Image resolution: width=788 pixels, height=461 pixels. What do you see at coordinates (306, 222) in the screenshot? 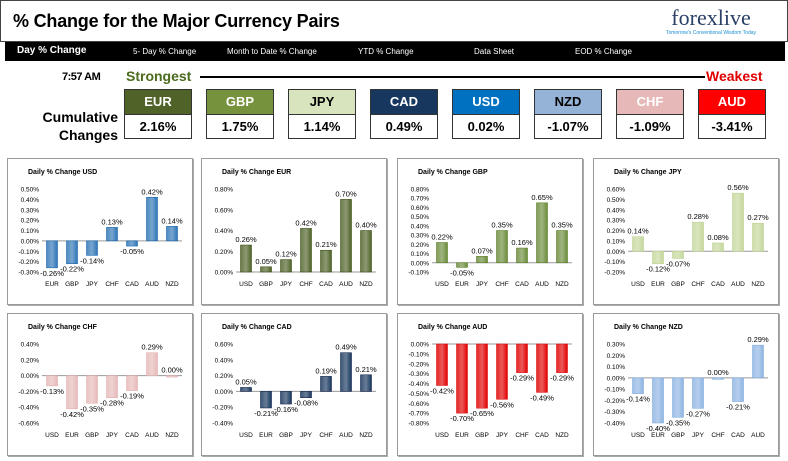
I see `data-label: 0.42%` at bounding box center [306, 222].